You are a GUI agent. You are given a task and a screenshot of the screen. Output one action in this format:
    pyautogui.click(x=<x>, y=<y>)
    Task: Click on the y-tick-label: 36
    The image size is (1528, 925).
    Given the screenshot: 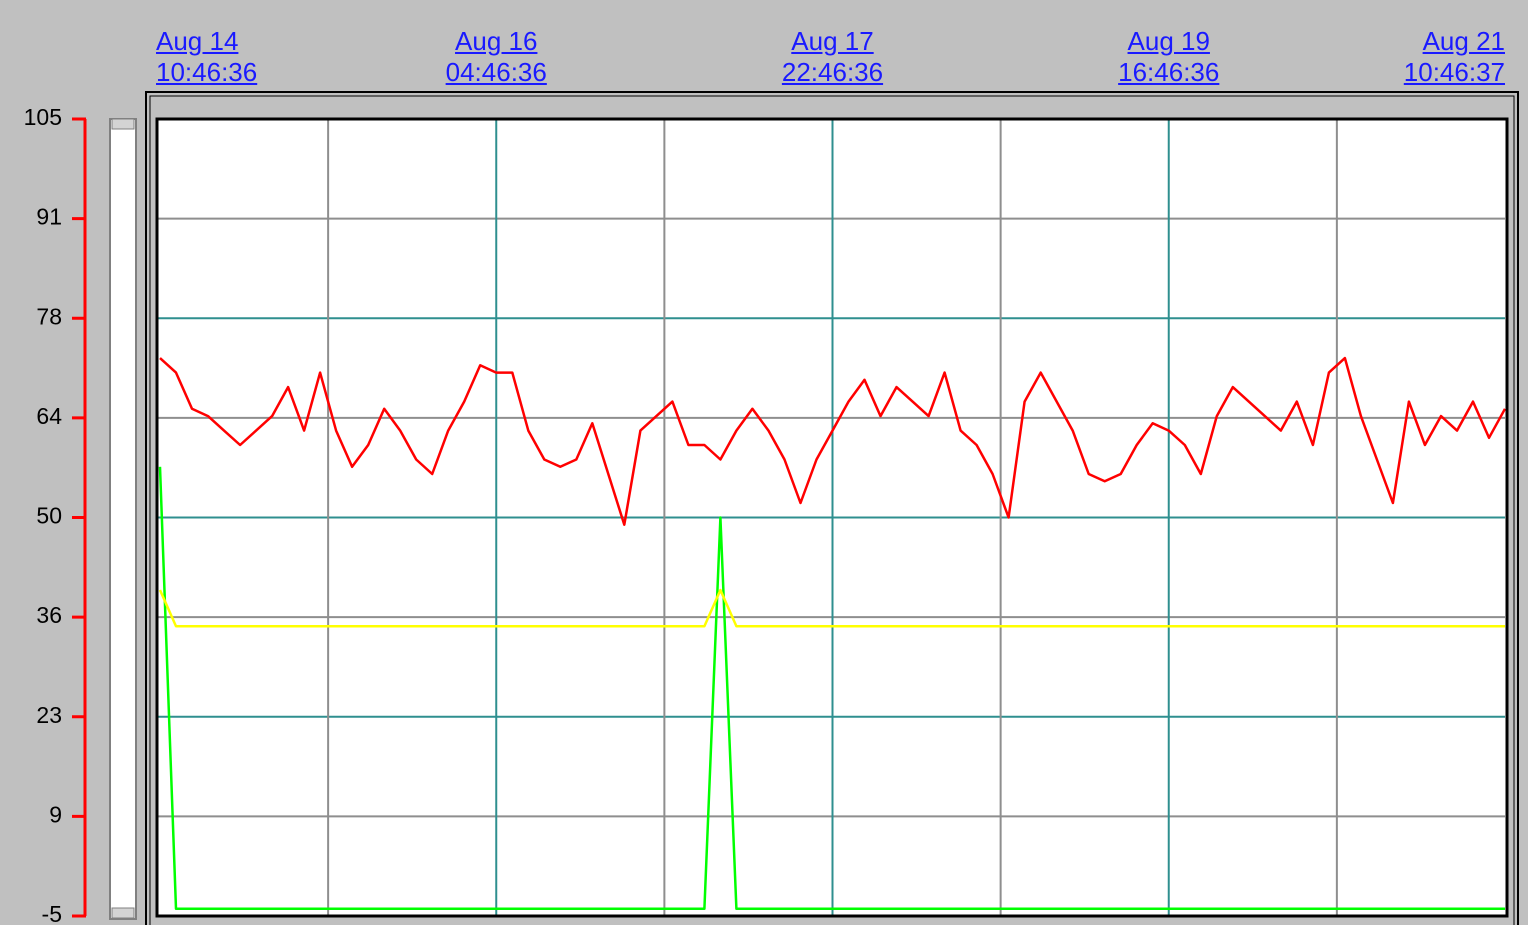 What is the action you would take?
    pyautogui.click(x=49, y=615)
    